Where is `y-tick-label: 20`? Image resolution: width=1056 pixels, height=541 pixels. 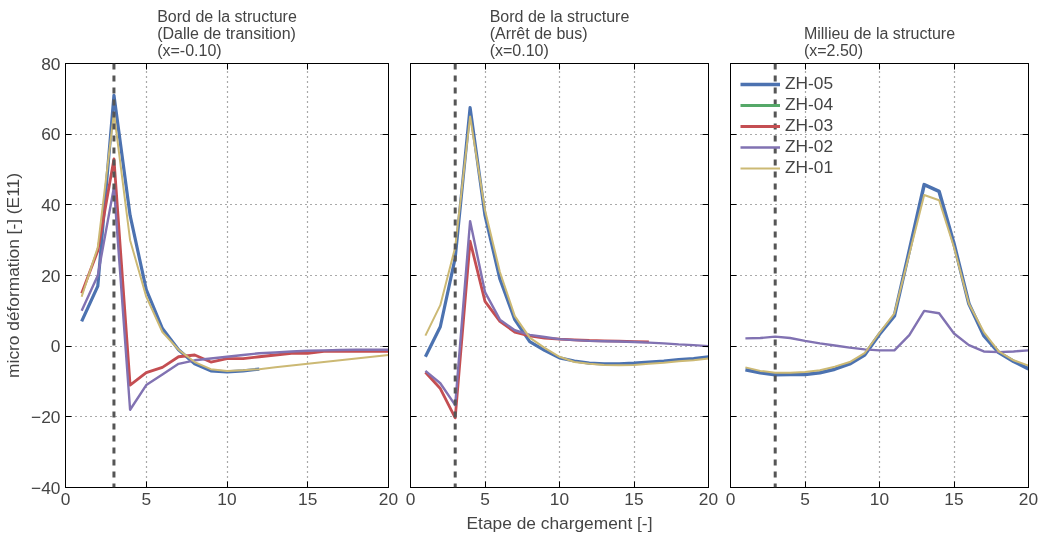
y-tick-label: 20 is located at coordinates (51, 275).